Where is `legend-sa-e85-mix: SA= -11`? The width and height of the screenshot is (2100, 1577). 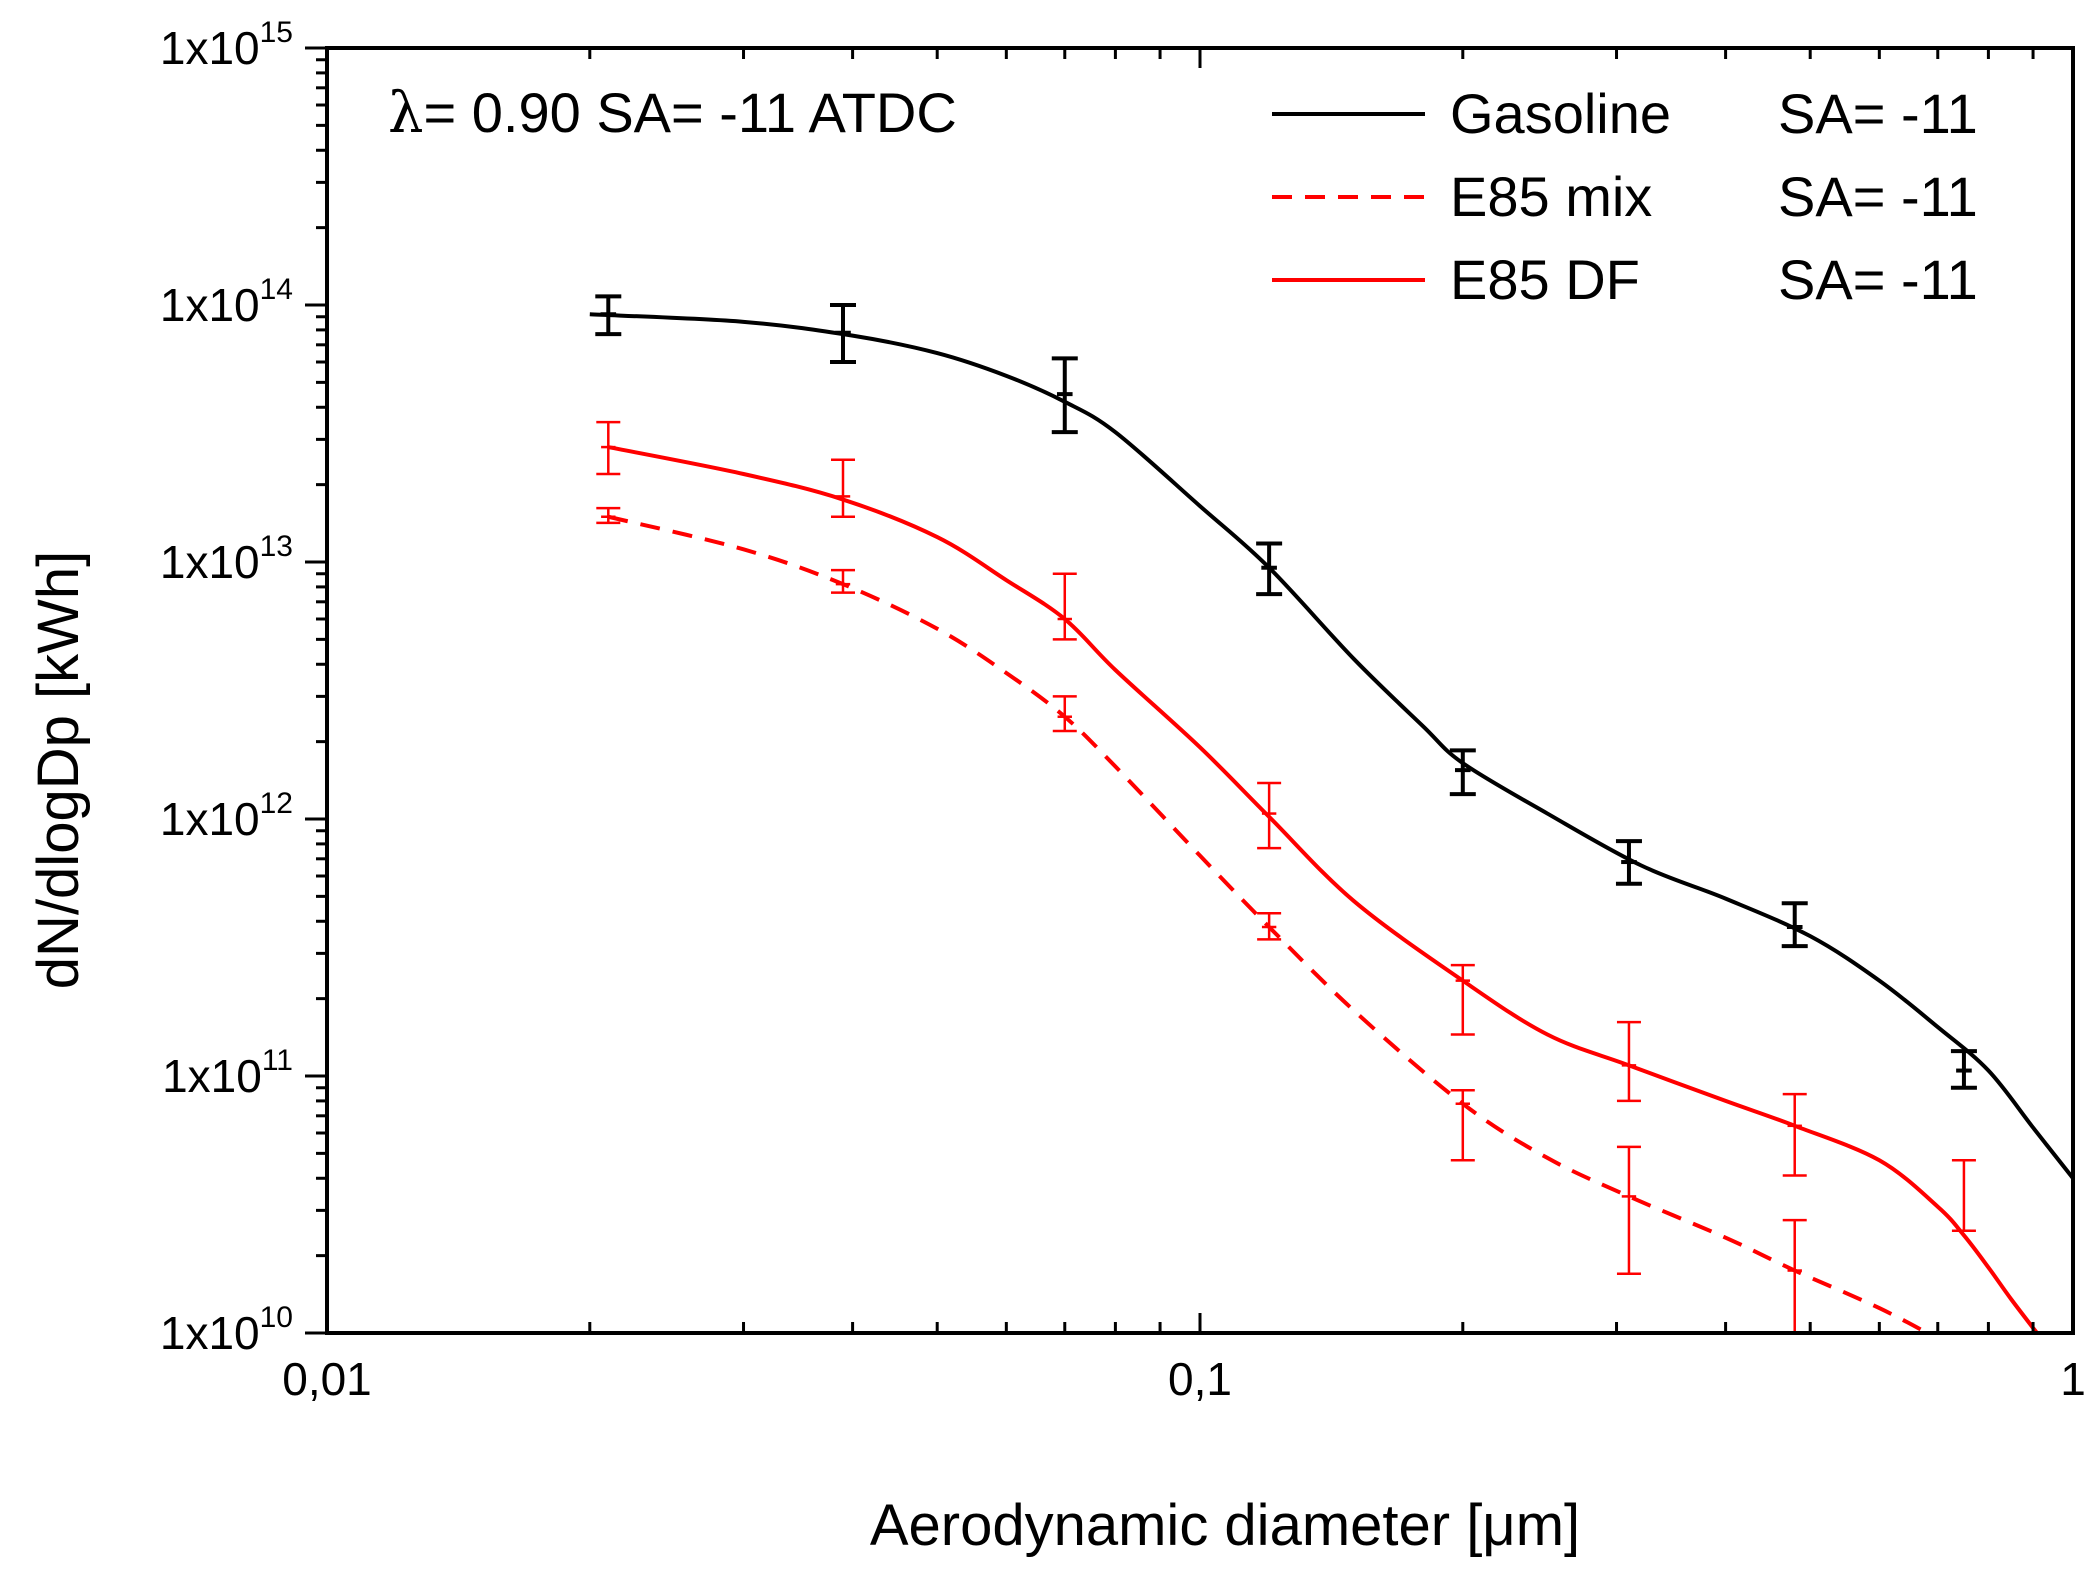
legend-sa-e85-mix: SA= -11 is located at coordinates (1878, 196).